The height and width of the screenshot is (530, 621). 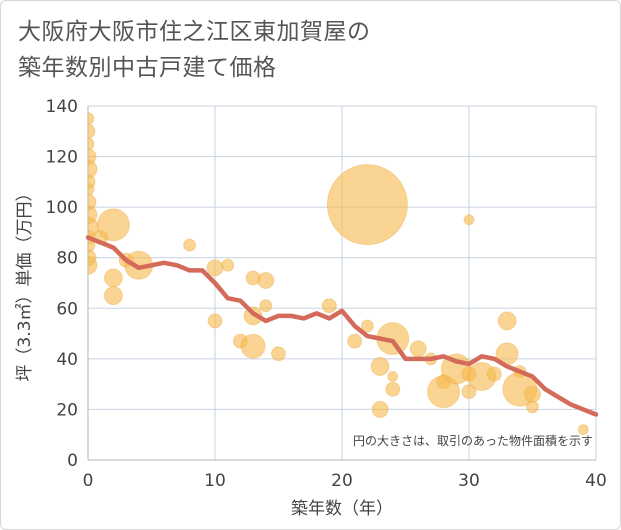 What do you see at coordinates (62, 107) in the screenshot?
I see `y-tick-label: 140` at bounding box center [62, 107].